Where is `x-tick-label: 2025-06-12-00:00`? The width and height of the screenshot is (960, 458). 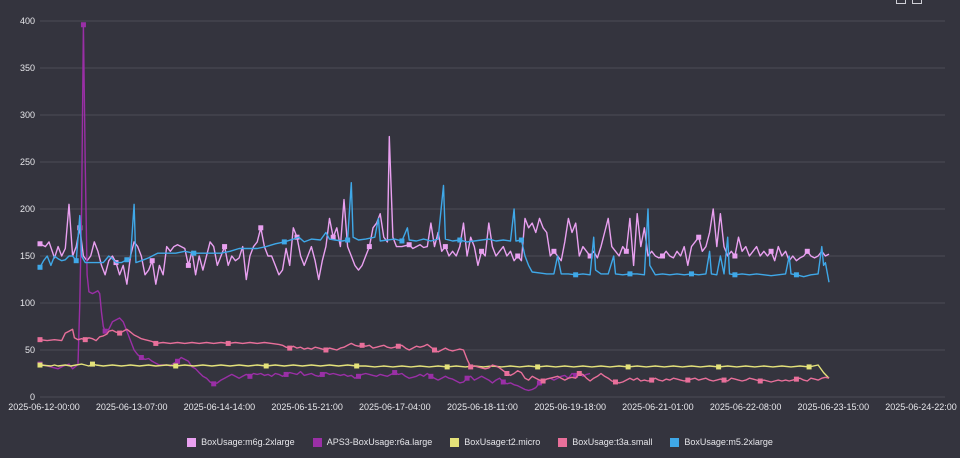
x-tick-label: 2025-06-12-00:00 is located at coordinates (44, 407).